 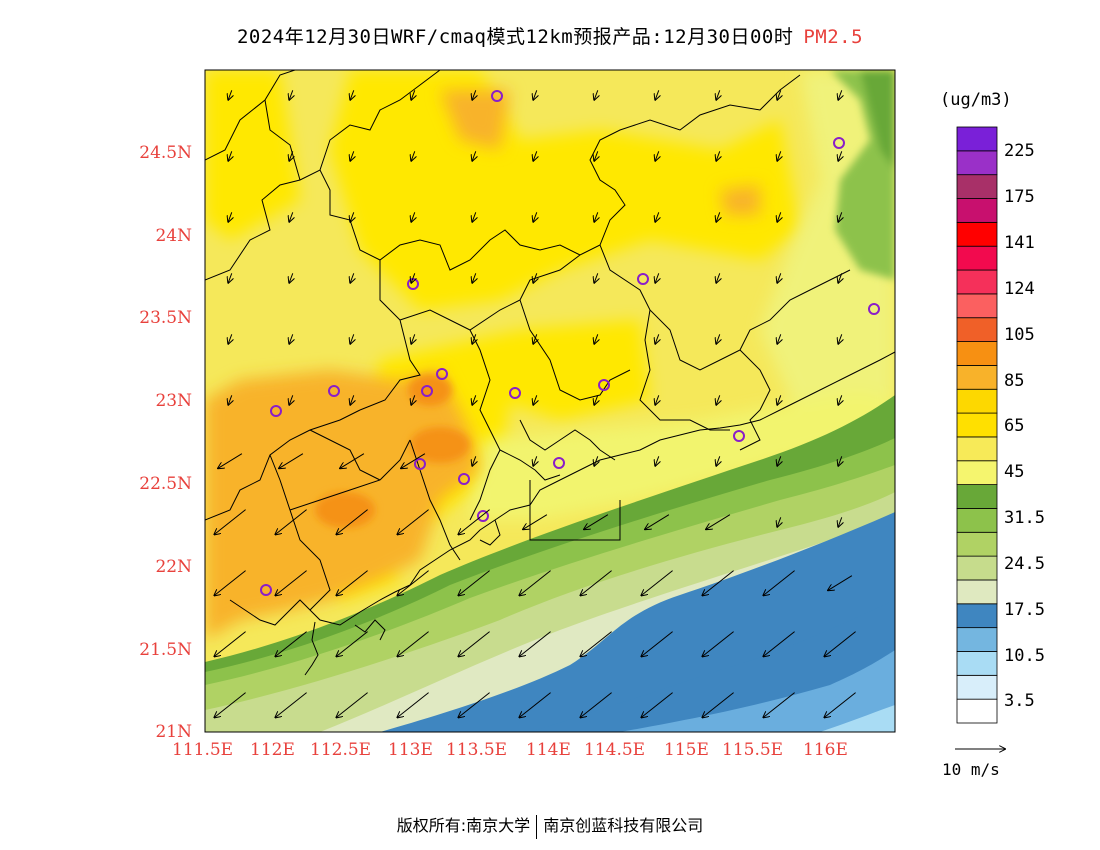 I want to click on title-pollutant: PM2.5, so click(x=833, y=37).